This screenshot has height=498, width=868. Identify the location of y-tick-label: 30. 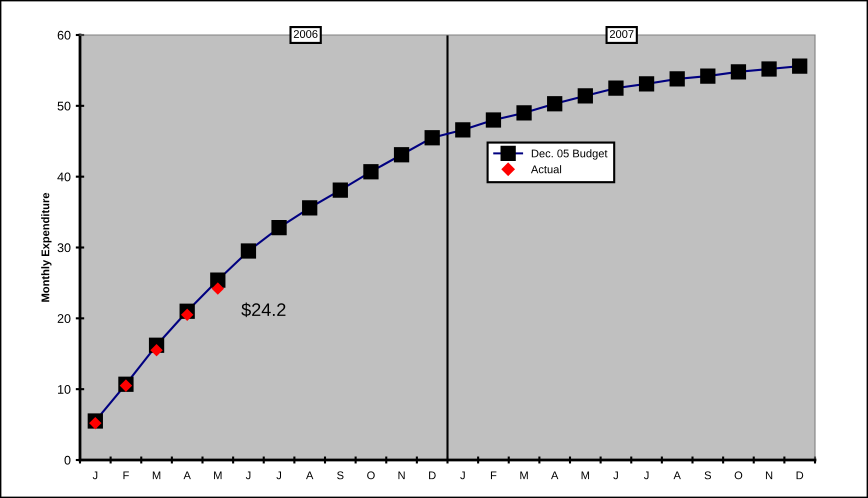
(64, 247).